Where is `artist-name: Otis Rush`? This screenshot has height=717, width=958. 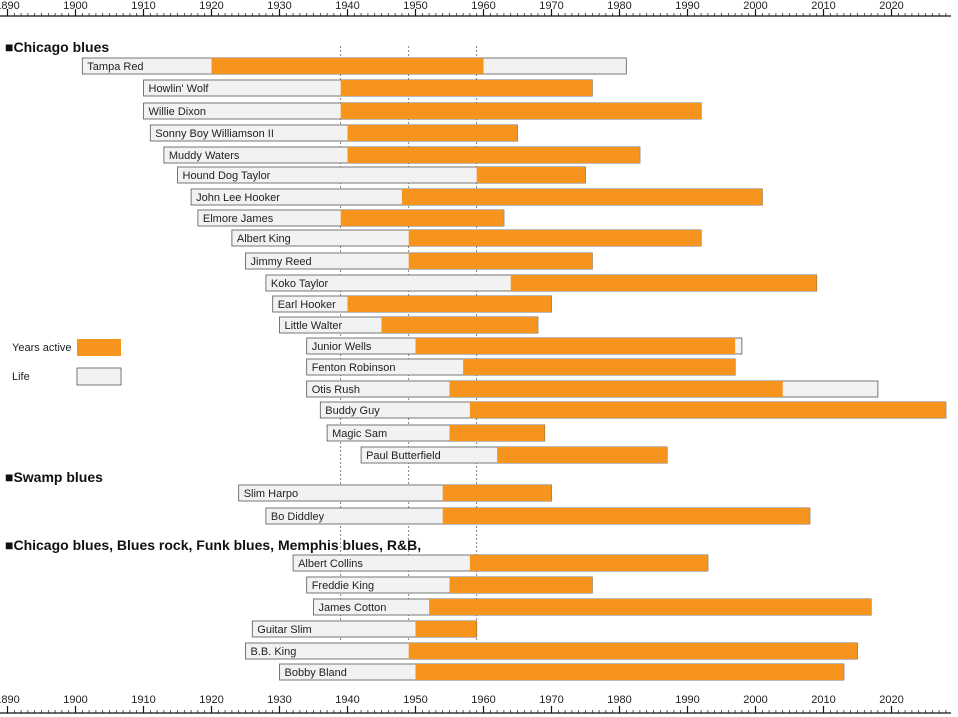 artist-name: Otis Rush is located at coordinates (336, 390).